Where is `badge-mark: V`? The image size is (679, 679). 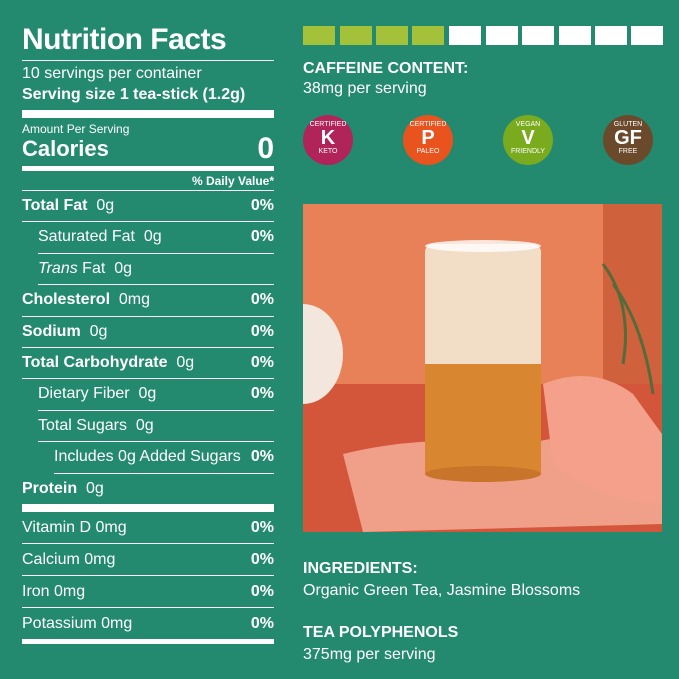 badge-mark: V is located at coordinates (528, 138).